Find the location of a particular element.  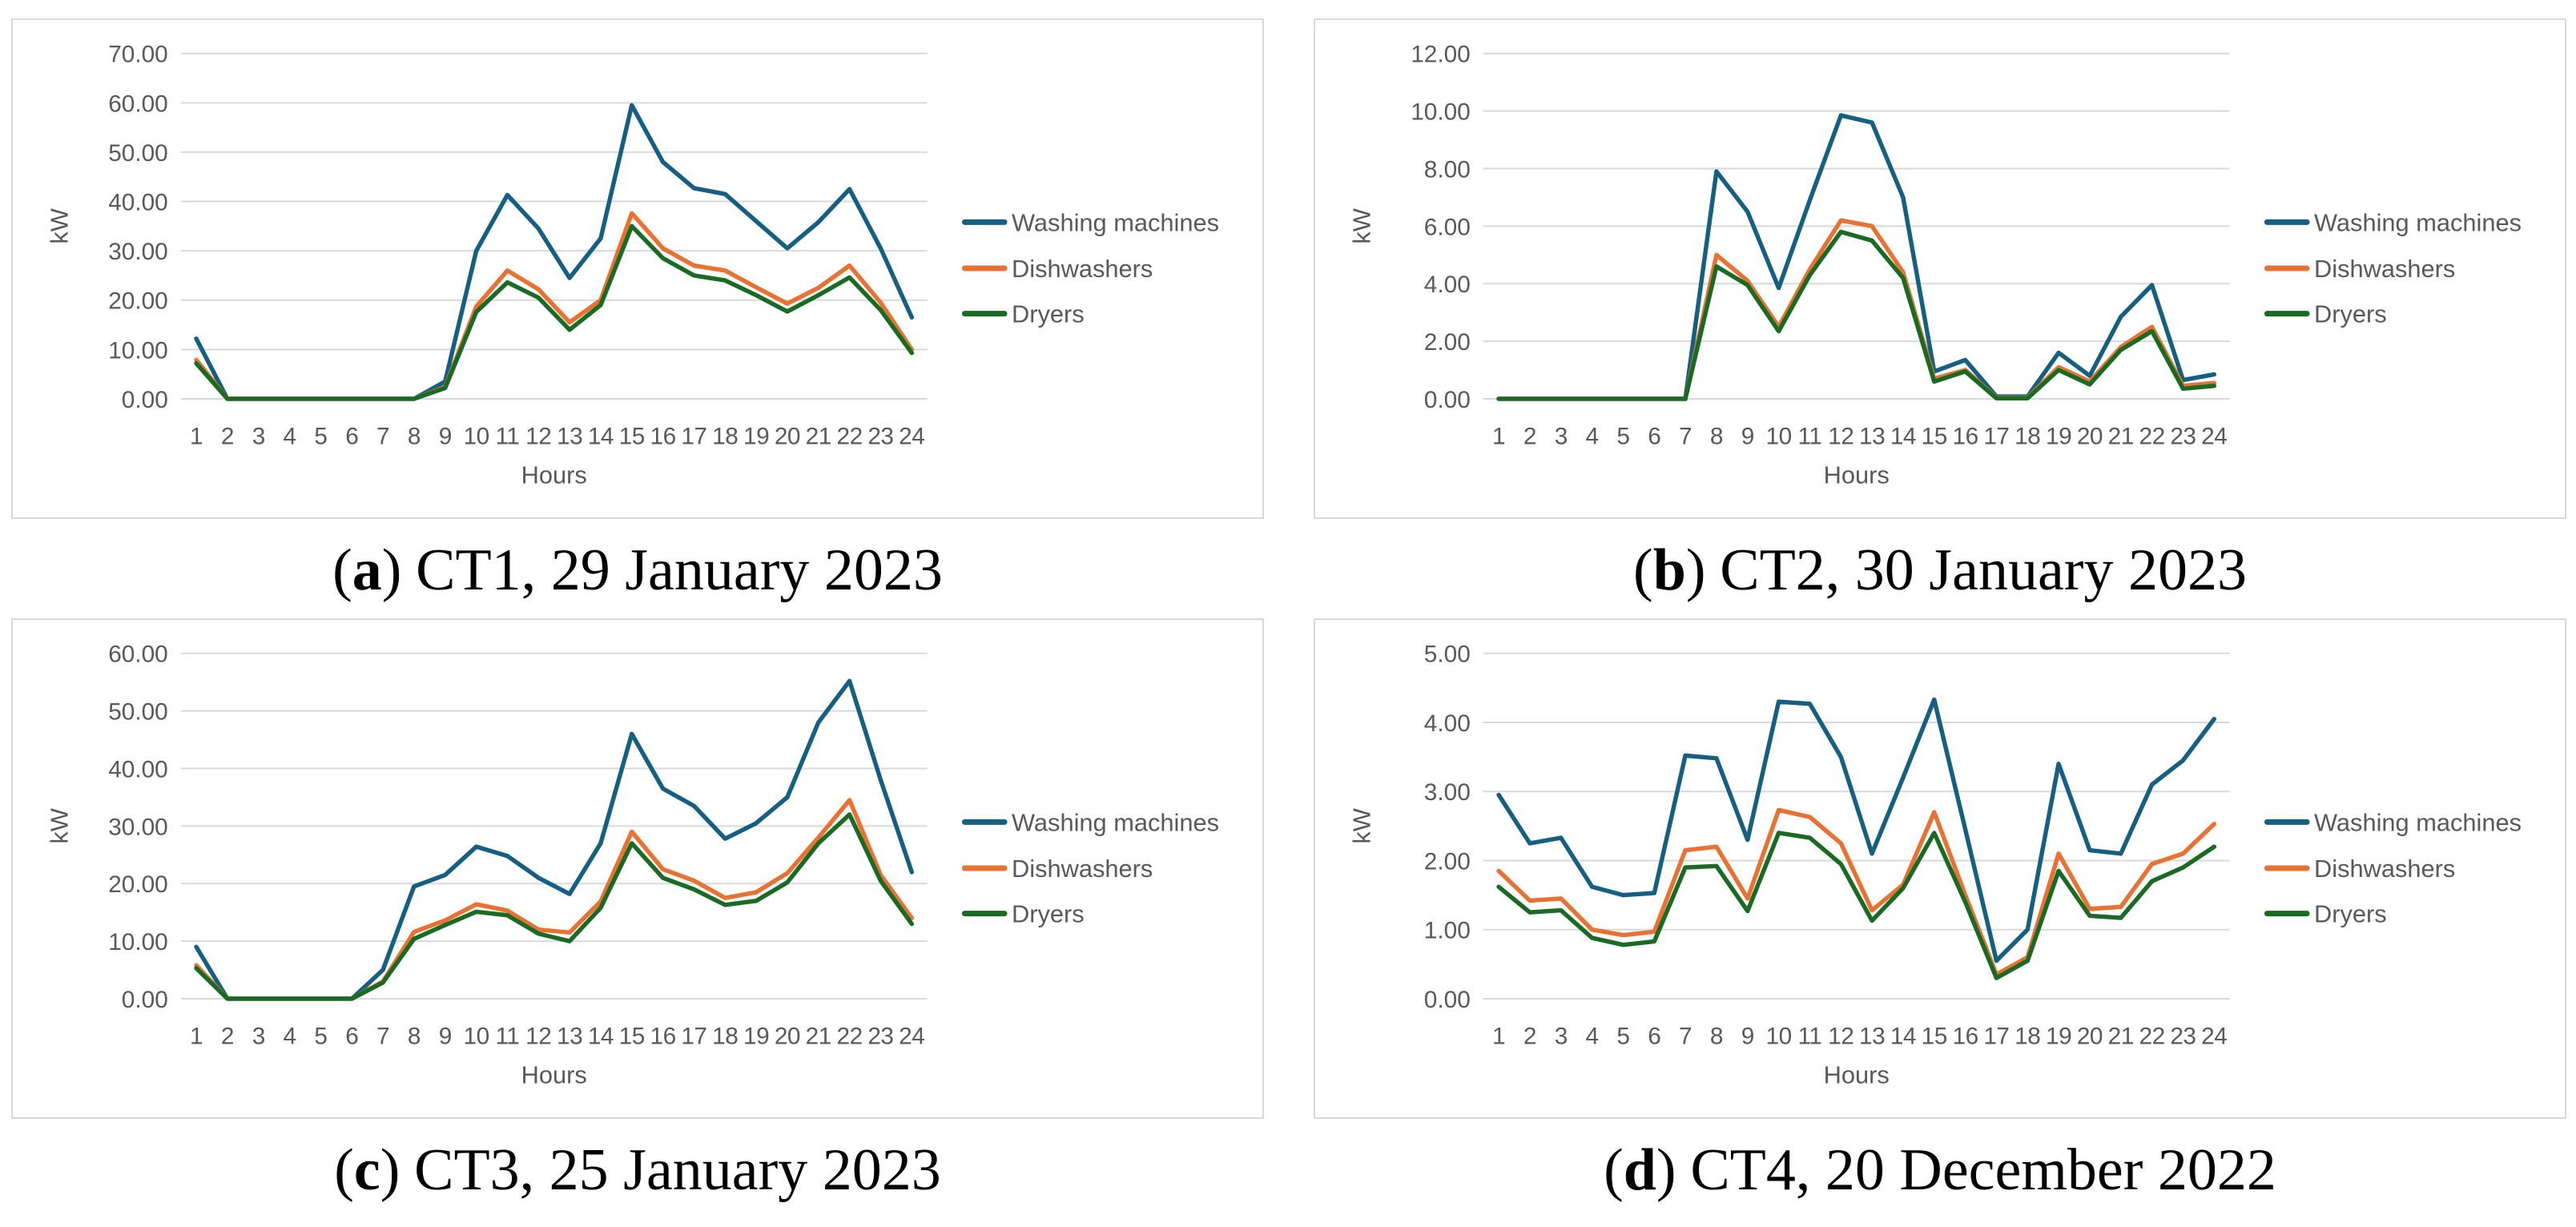

x-tick-label: 9 is located at coordinates (1747, 437).